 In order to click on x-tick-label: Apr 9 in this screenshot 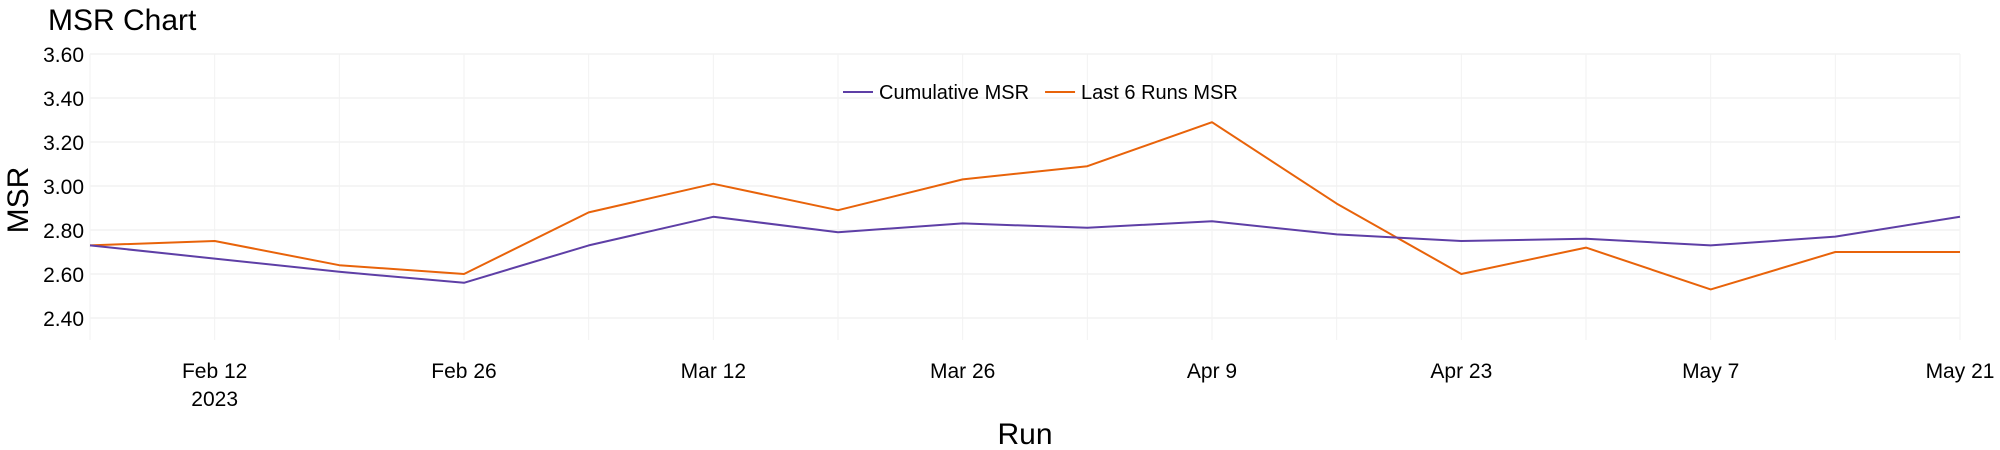, I will do `click(1212, 371)`.